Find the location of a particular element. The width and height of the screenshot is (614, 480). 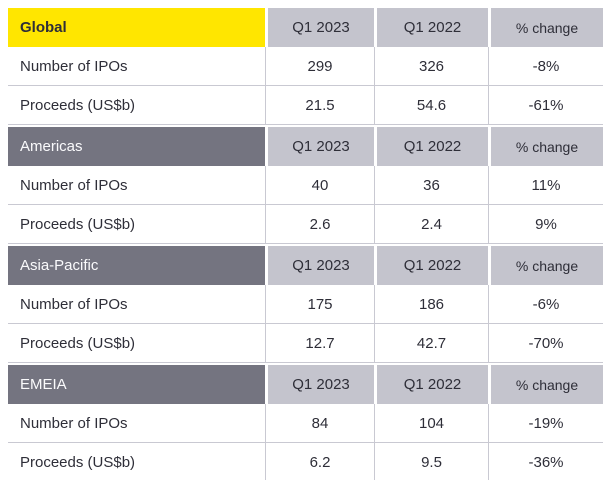

cell-value: -36% is located at coordinates (545, 461).